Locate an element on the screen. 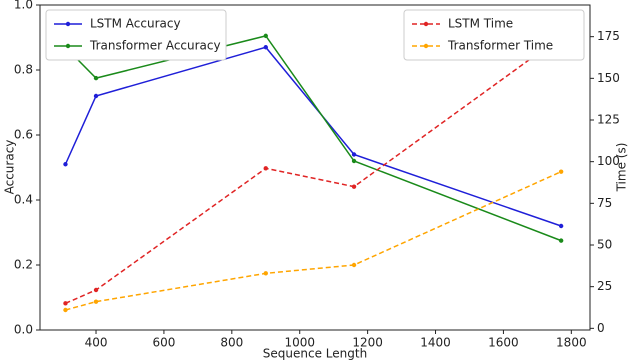 Image resolution: width=630 pixels, height=364 pixels. y-tick-label: 0.6 is located at coordinates (23, 135).